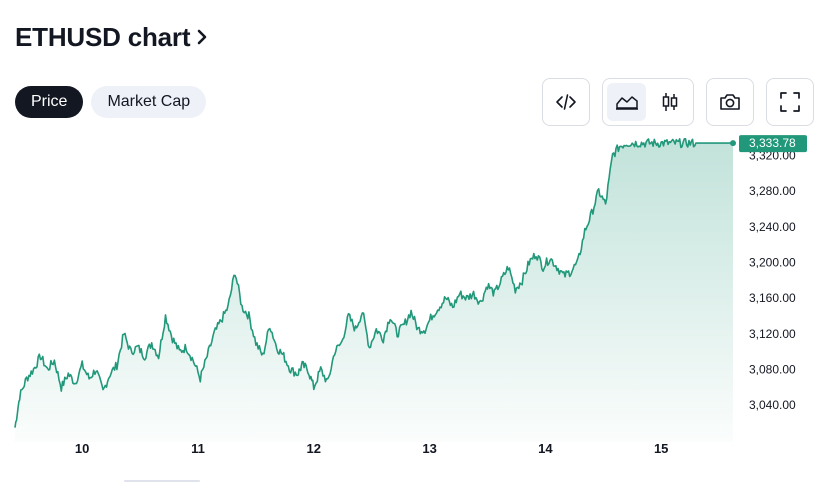  I want to click on area-chart-icon, so click(626, 103).